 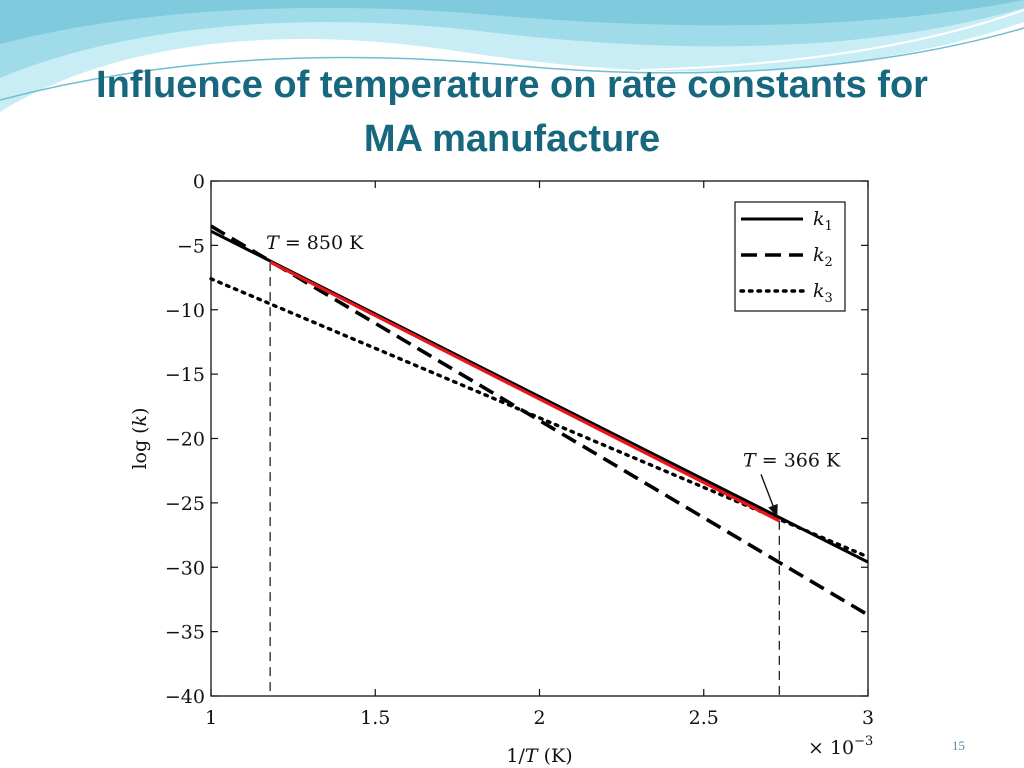 What do you see at coordinates (792, 460) in the screenshot?
I see `annotation-366k: T = 366 K` at bounding box center [792, 460].